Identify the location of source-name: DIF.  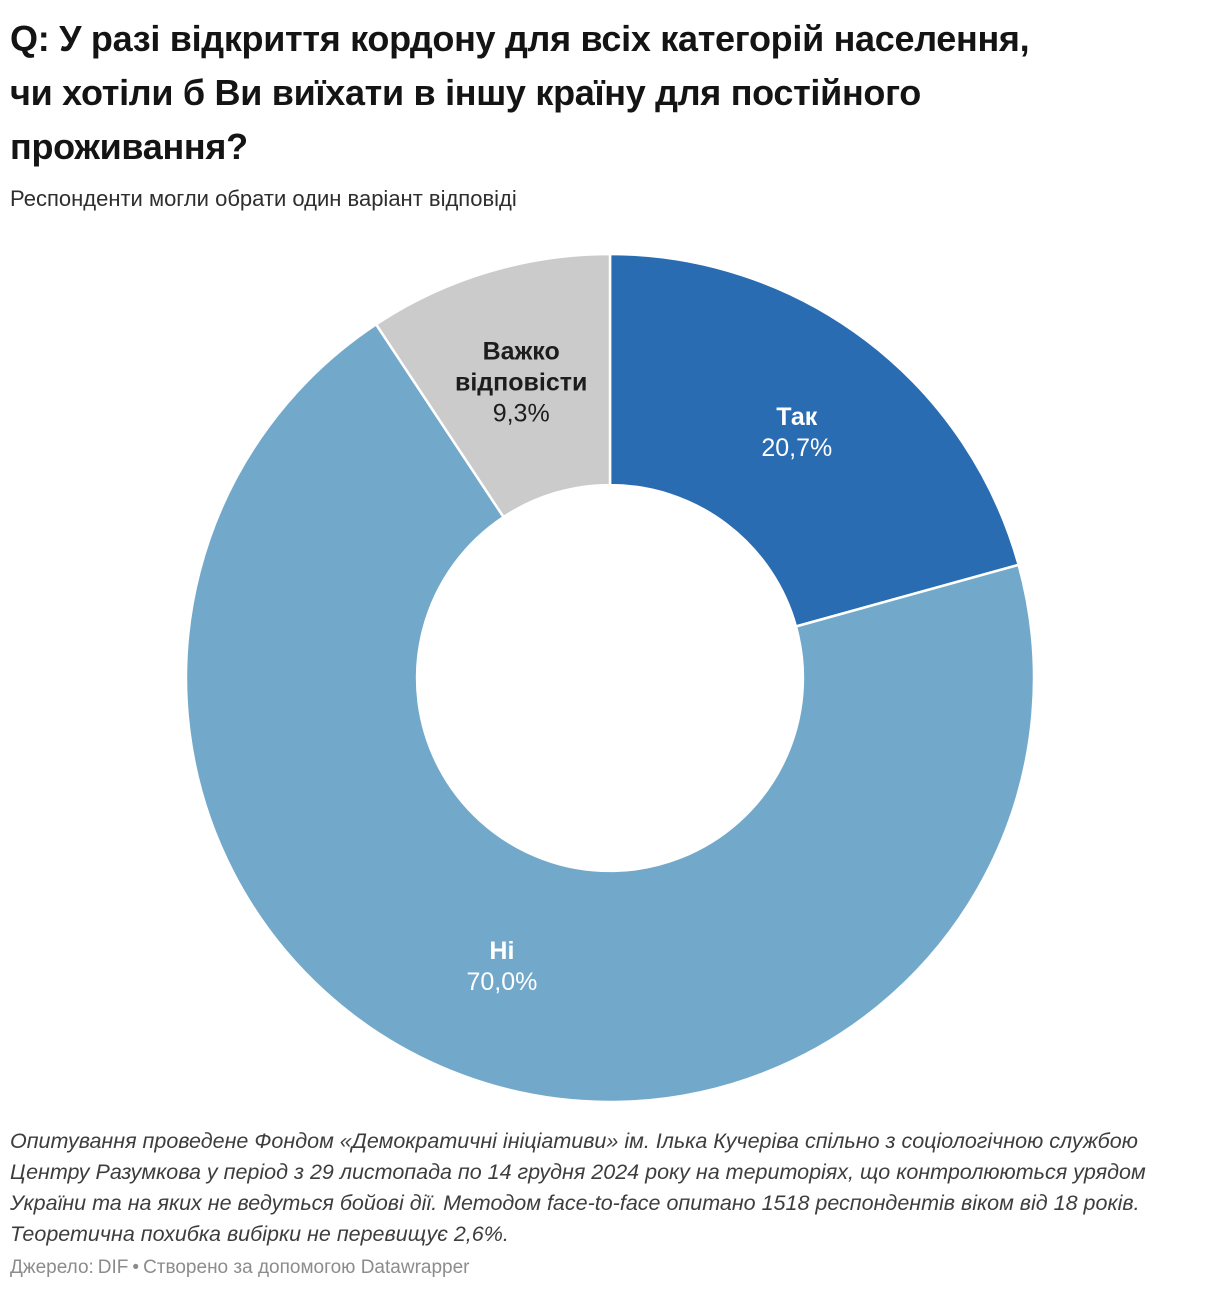
(113, 1267).